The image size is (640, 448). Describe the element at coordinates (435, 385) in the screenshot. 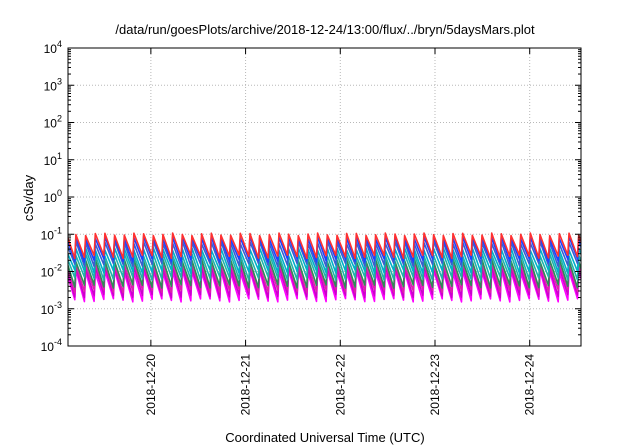

I see `x-tick-label: 2018-12-23` at that location.